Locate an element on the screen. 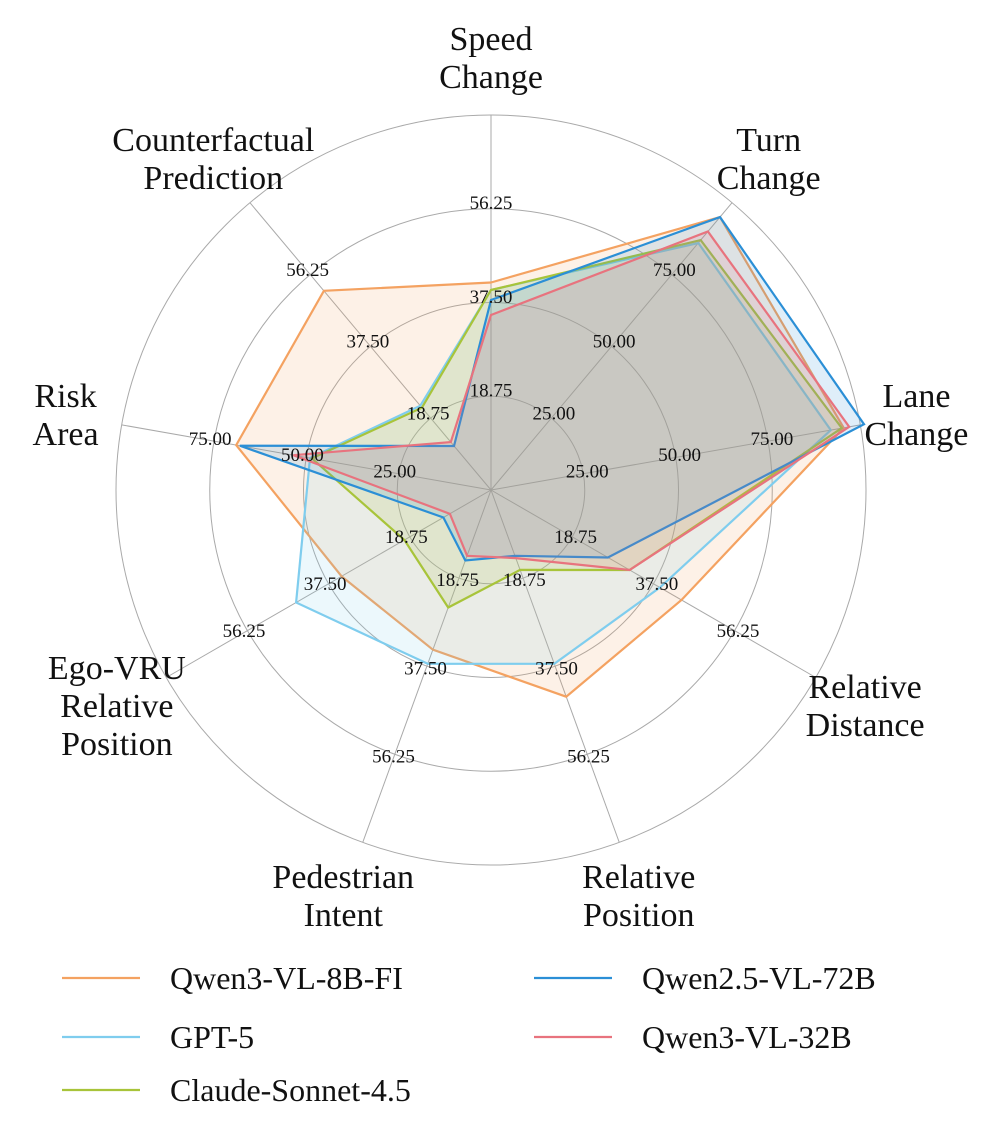  axis-label: Ego-VRU Relative Position is located at coordinates (117, 706).